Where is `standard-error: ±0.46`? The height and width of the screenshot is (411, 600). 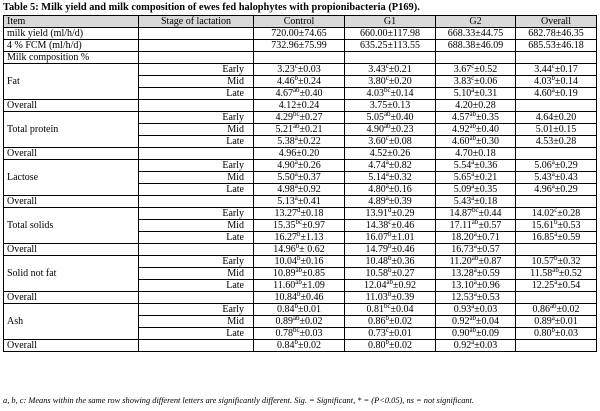
standard-error: ±0.46 is located at coordinates (403, 225).